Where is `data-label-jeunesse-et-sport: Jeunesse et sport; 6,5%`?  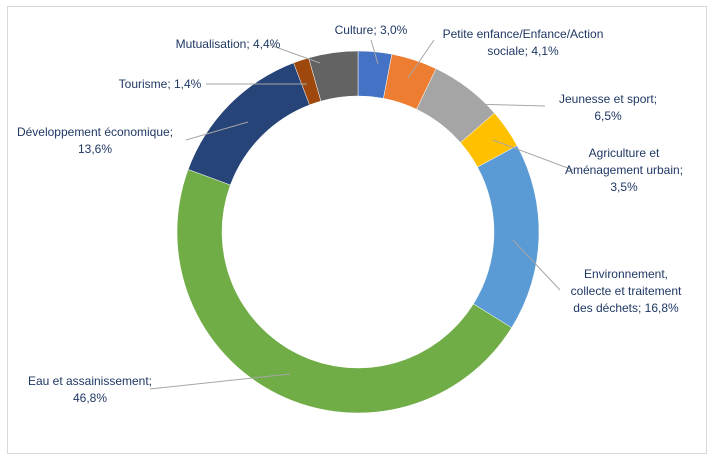 data-label-jeunesse-et-sport: Jeunesse et sport; 6,5% is located at coordinates (608, 107).